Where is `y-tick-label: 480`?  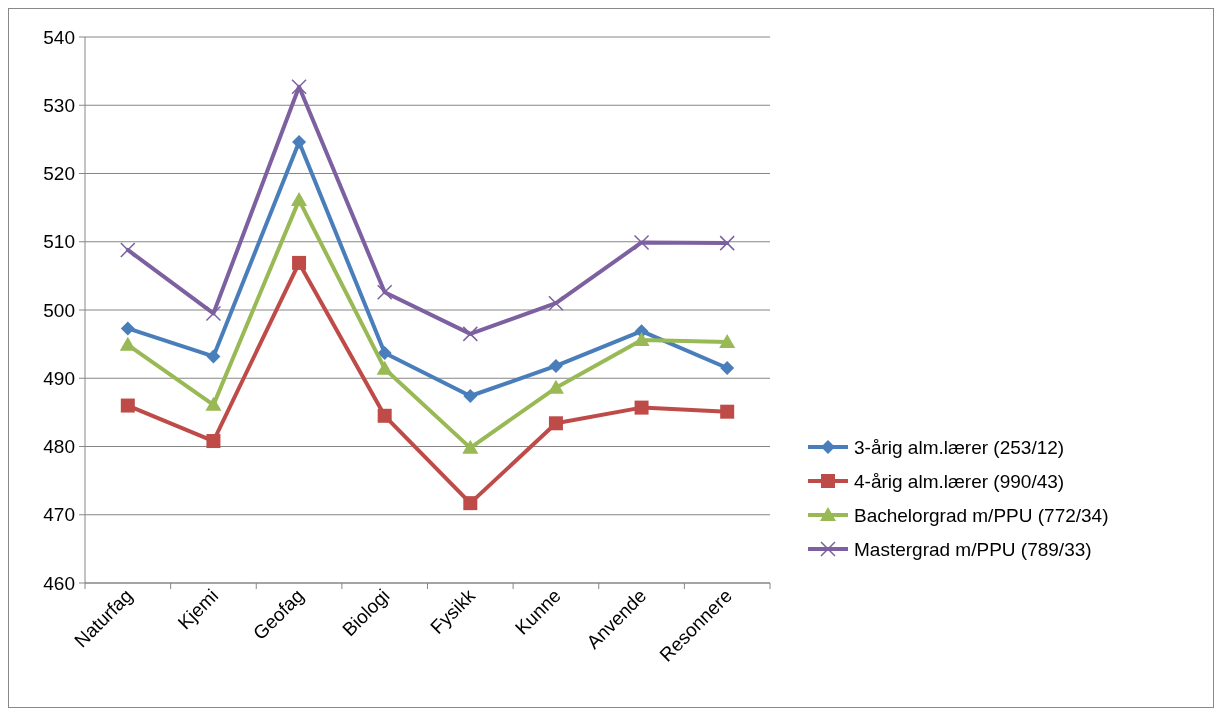
y-tick-label: 480 is located at coordinates (59, 447).